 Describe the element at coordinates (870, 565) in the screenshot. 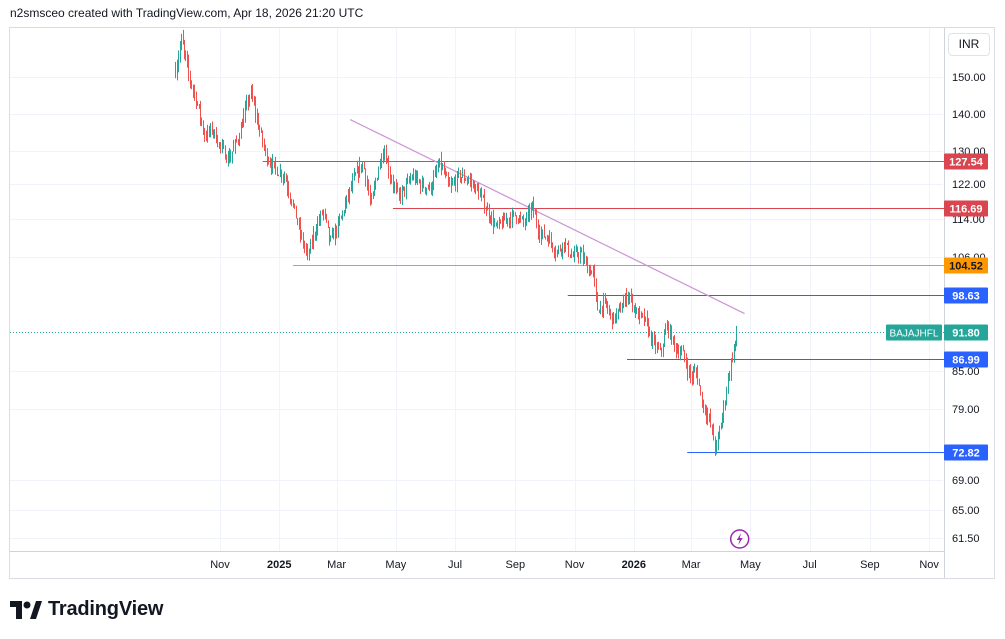

I see `x-tick-label: Sep` at that location.